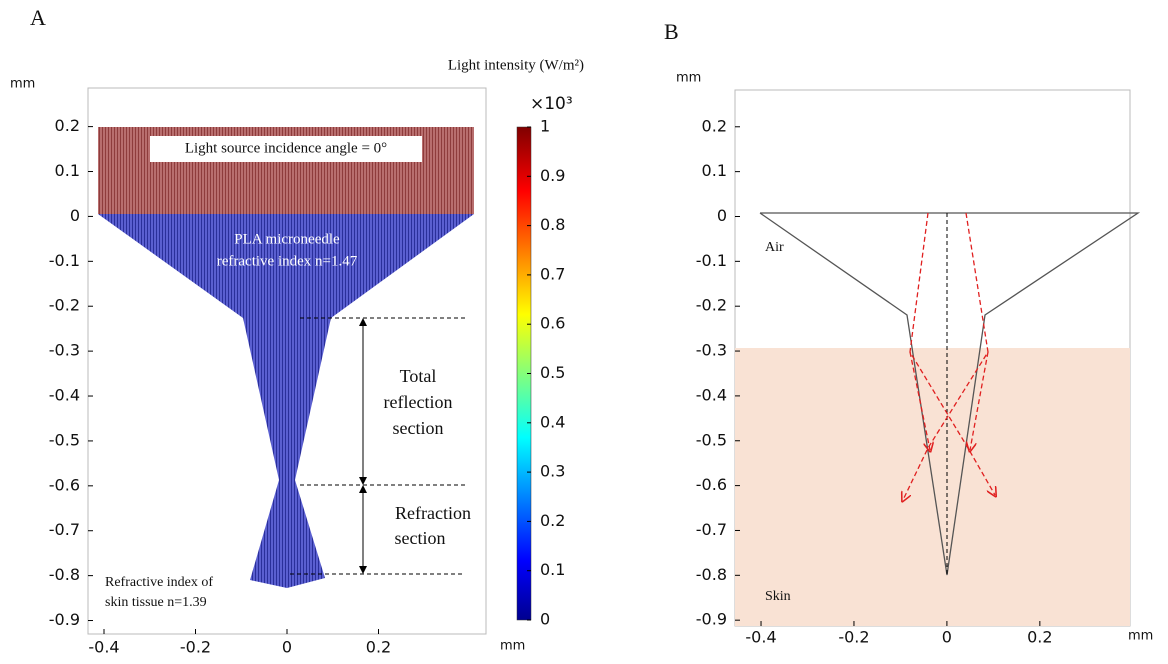 The width and height of the screenshot is (1168, 664). Describe the element at coordinates (949, 356) in the screenshot. I see `rays` at that location.